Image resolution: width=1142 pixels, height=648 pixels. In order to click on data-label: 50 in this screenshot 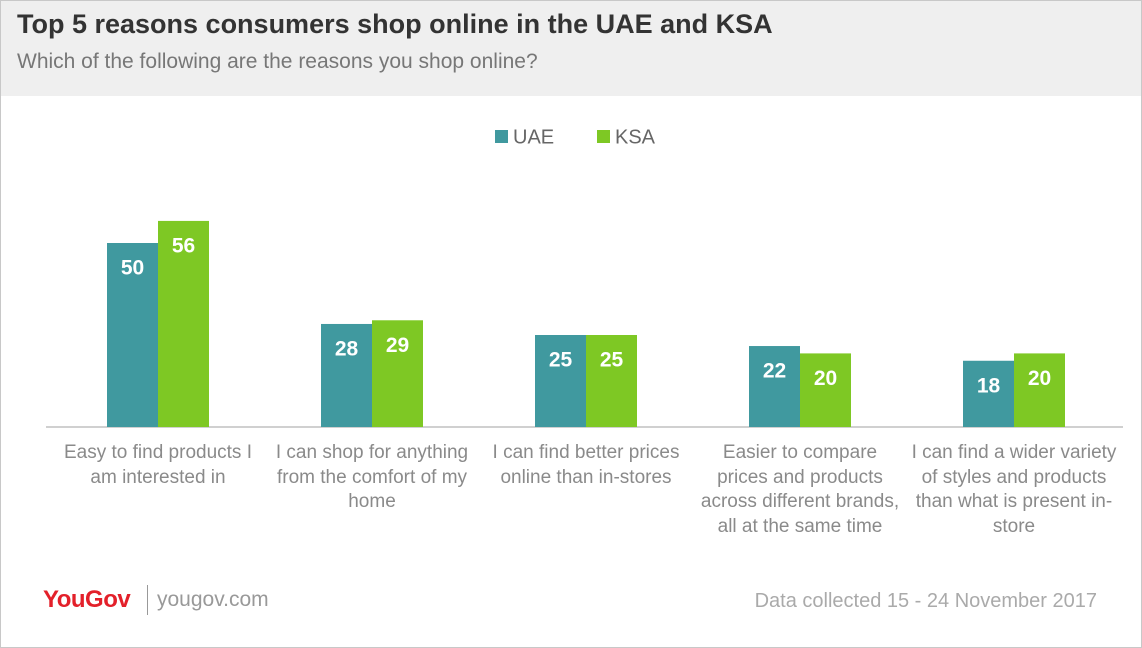, I will do `click(132, 268)`.